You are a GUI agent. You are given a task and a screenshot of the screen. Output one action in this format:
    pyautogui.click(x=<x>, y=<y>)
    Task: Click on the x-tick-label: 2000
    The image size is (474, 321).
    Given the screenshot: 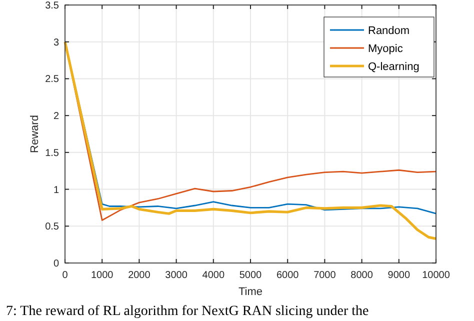 What is the action you would take?
    pyautogui.click(x=139, y=275)
    